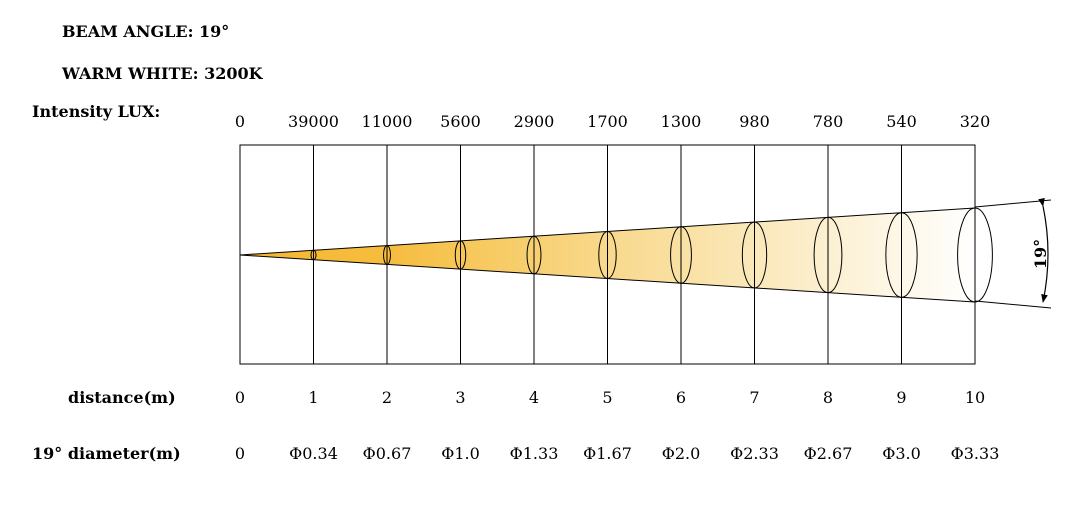 The height and width of the screenshot is (507, 1089). What do you see at coordinates (145, 31) in the screenshot?
I see `beam-angle-label: BEAM ANGLE: 19°` at bounding box center [145, 31].